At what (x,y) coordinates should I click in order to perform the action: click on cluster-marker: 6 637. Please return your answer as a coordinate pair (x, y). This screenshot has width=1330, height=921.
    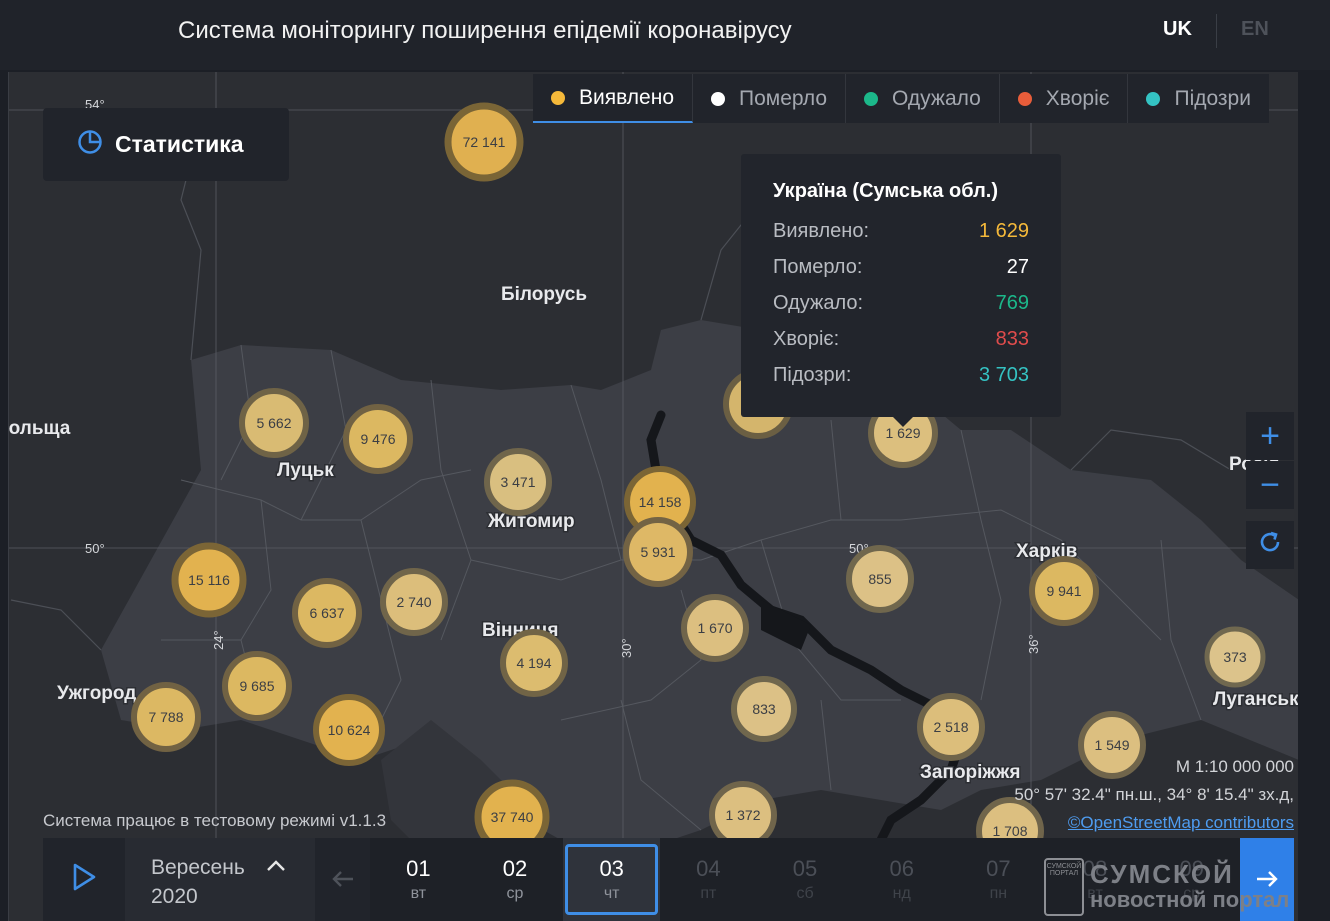
    Looking at the image, I should click on (327, 613).